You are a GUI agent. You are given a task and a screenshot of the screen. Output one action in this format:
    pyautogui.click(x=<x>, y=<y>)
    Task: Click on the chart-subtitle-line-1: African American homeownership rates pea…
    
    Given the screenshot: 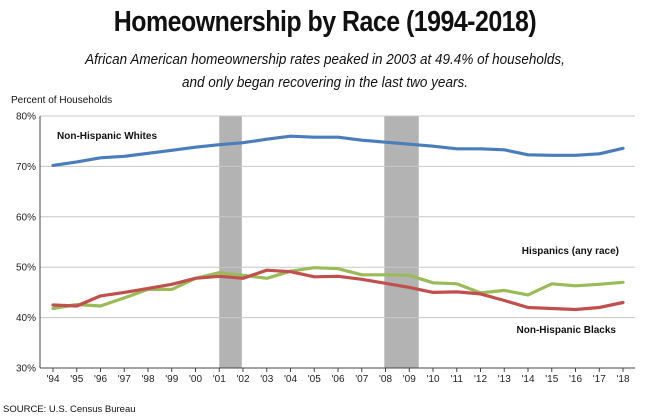 What is the action you would take?
    pyautogui.click(x=325, y=59)
    